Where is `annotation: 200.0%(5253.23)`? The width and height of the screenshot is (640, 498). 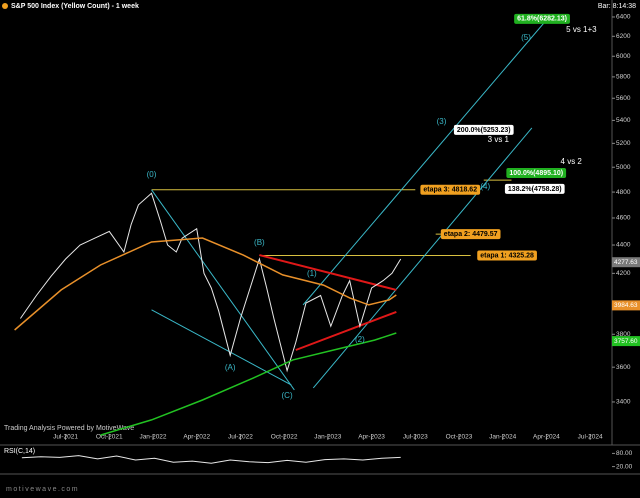
annotation: 200.0%(5253.23) is located at coordinates (483, 129).